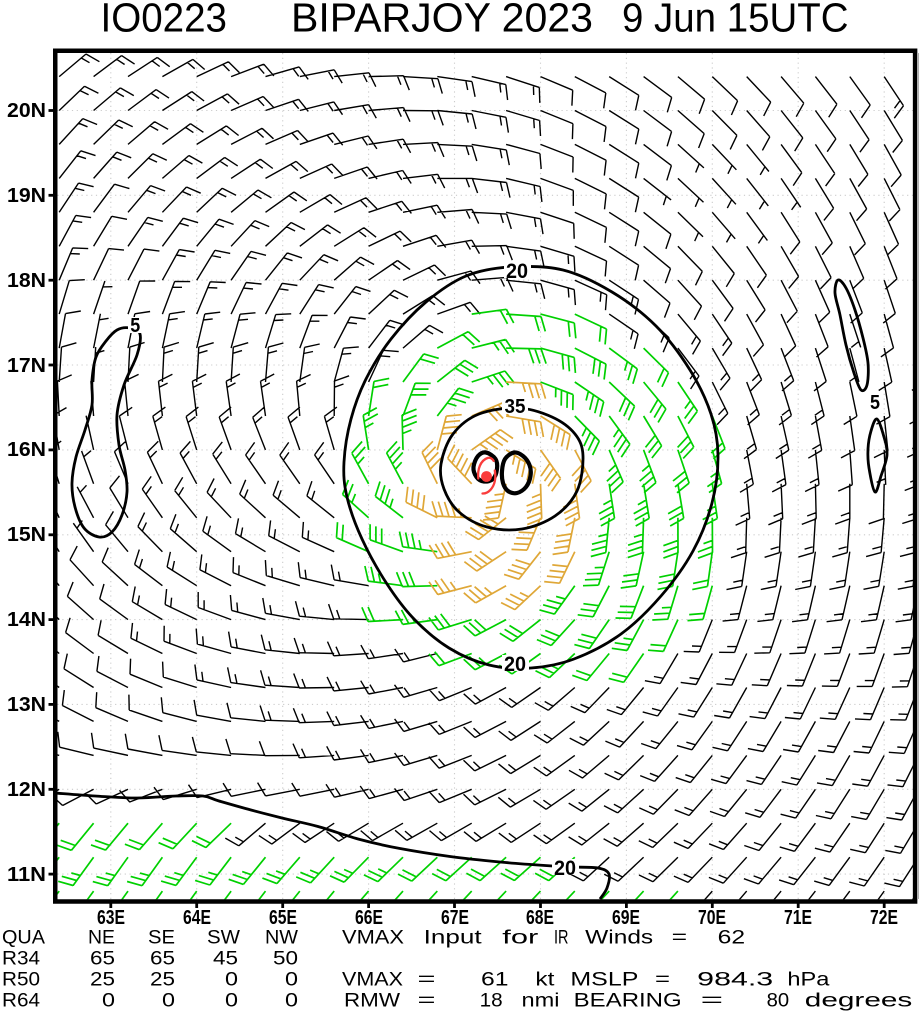 The width and height of the screenshot is (919, 1019). Describe the element at coordinates (26, 111) in the screenshot. I see `svg-text: 20N` at that location.